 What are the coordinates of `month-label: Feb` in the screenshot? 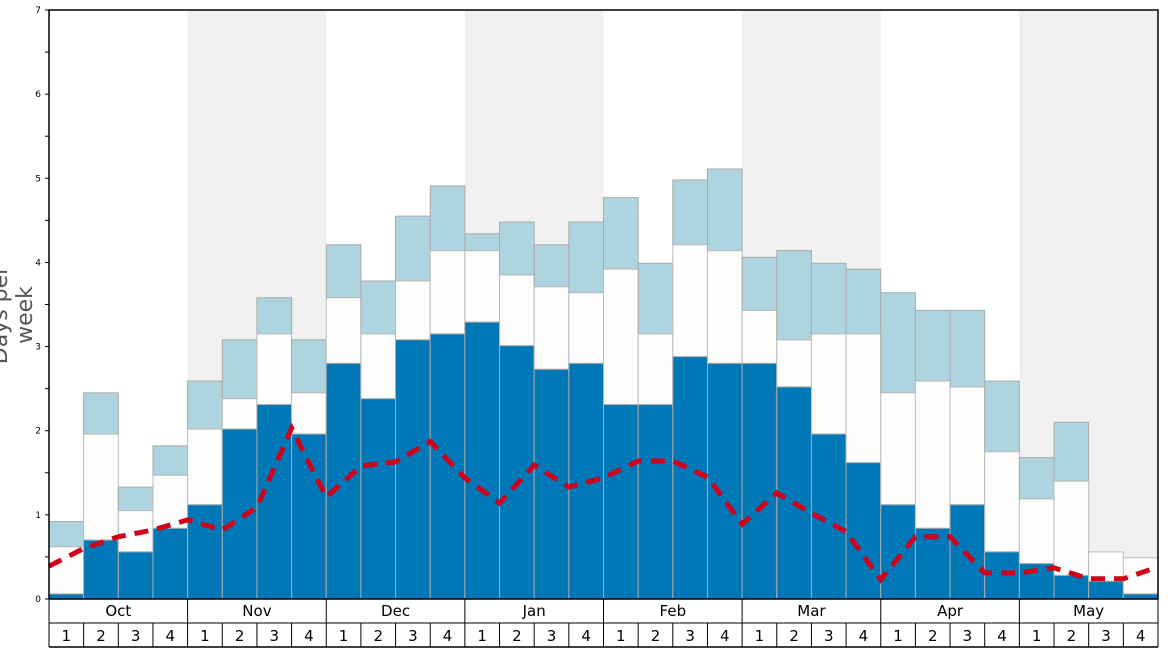 It's located at (673, 611).